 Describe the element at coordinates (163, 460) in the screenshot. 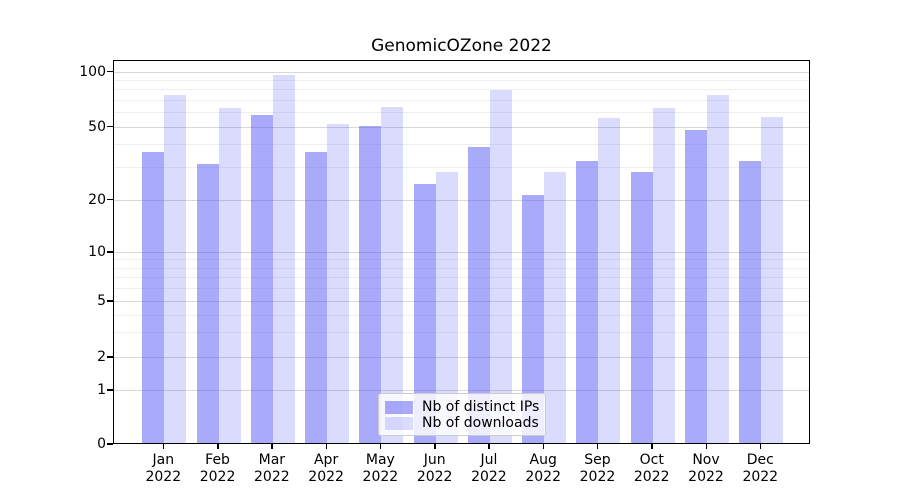

I see `x-tick-month: Jan` at that location.